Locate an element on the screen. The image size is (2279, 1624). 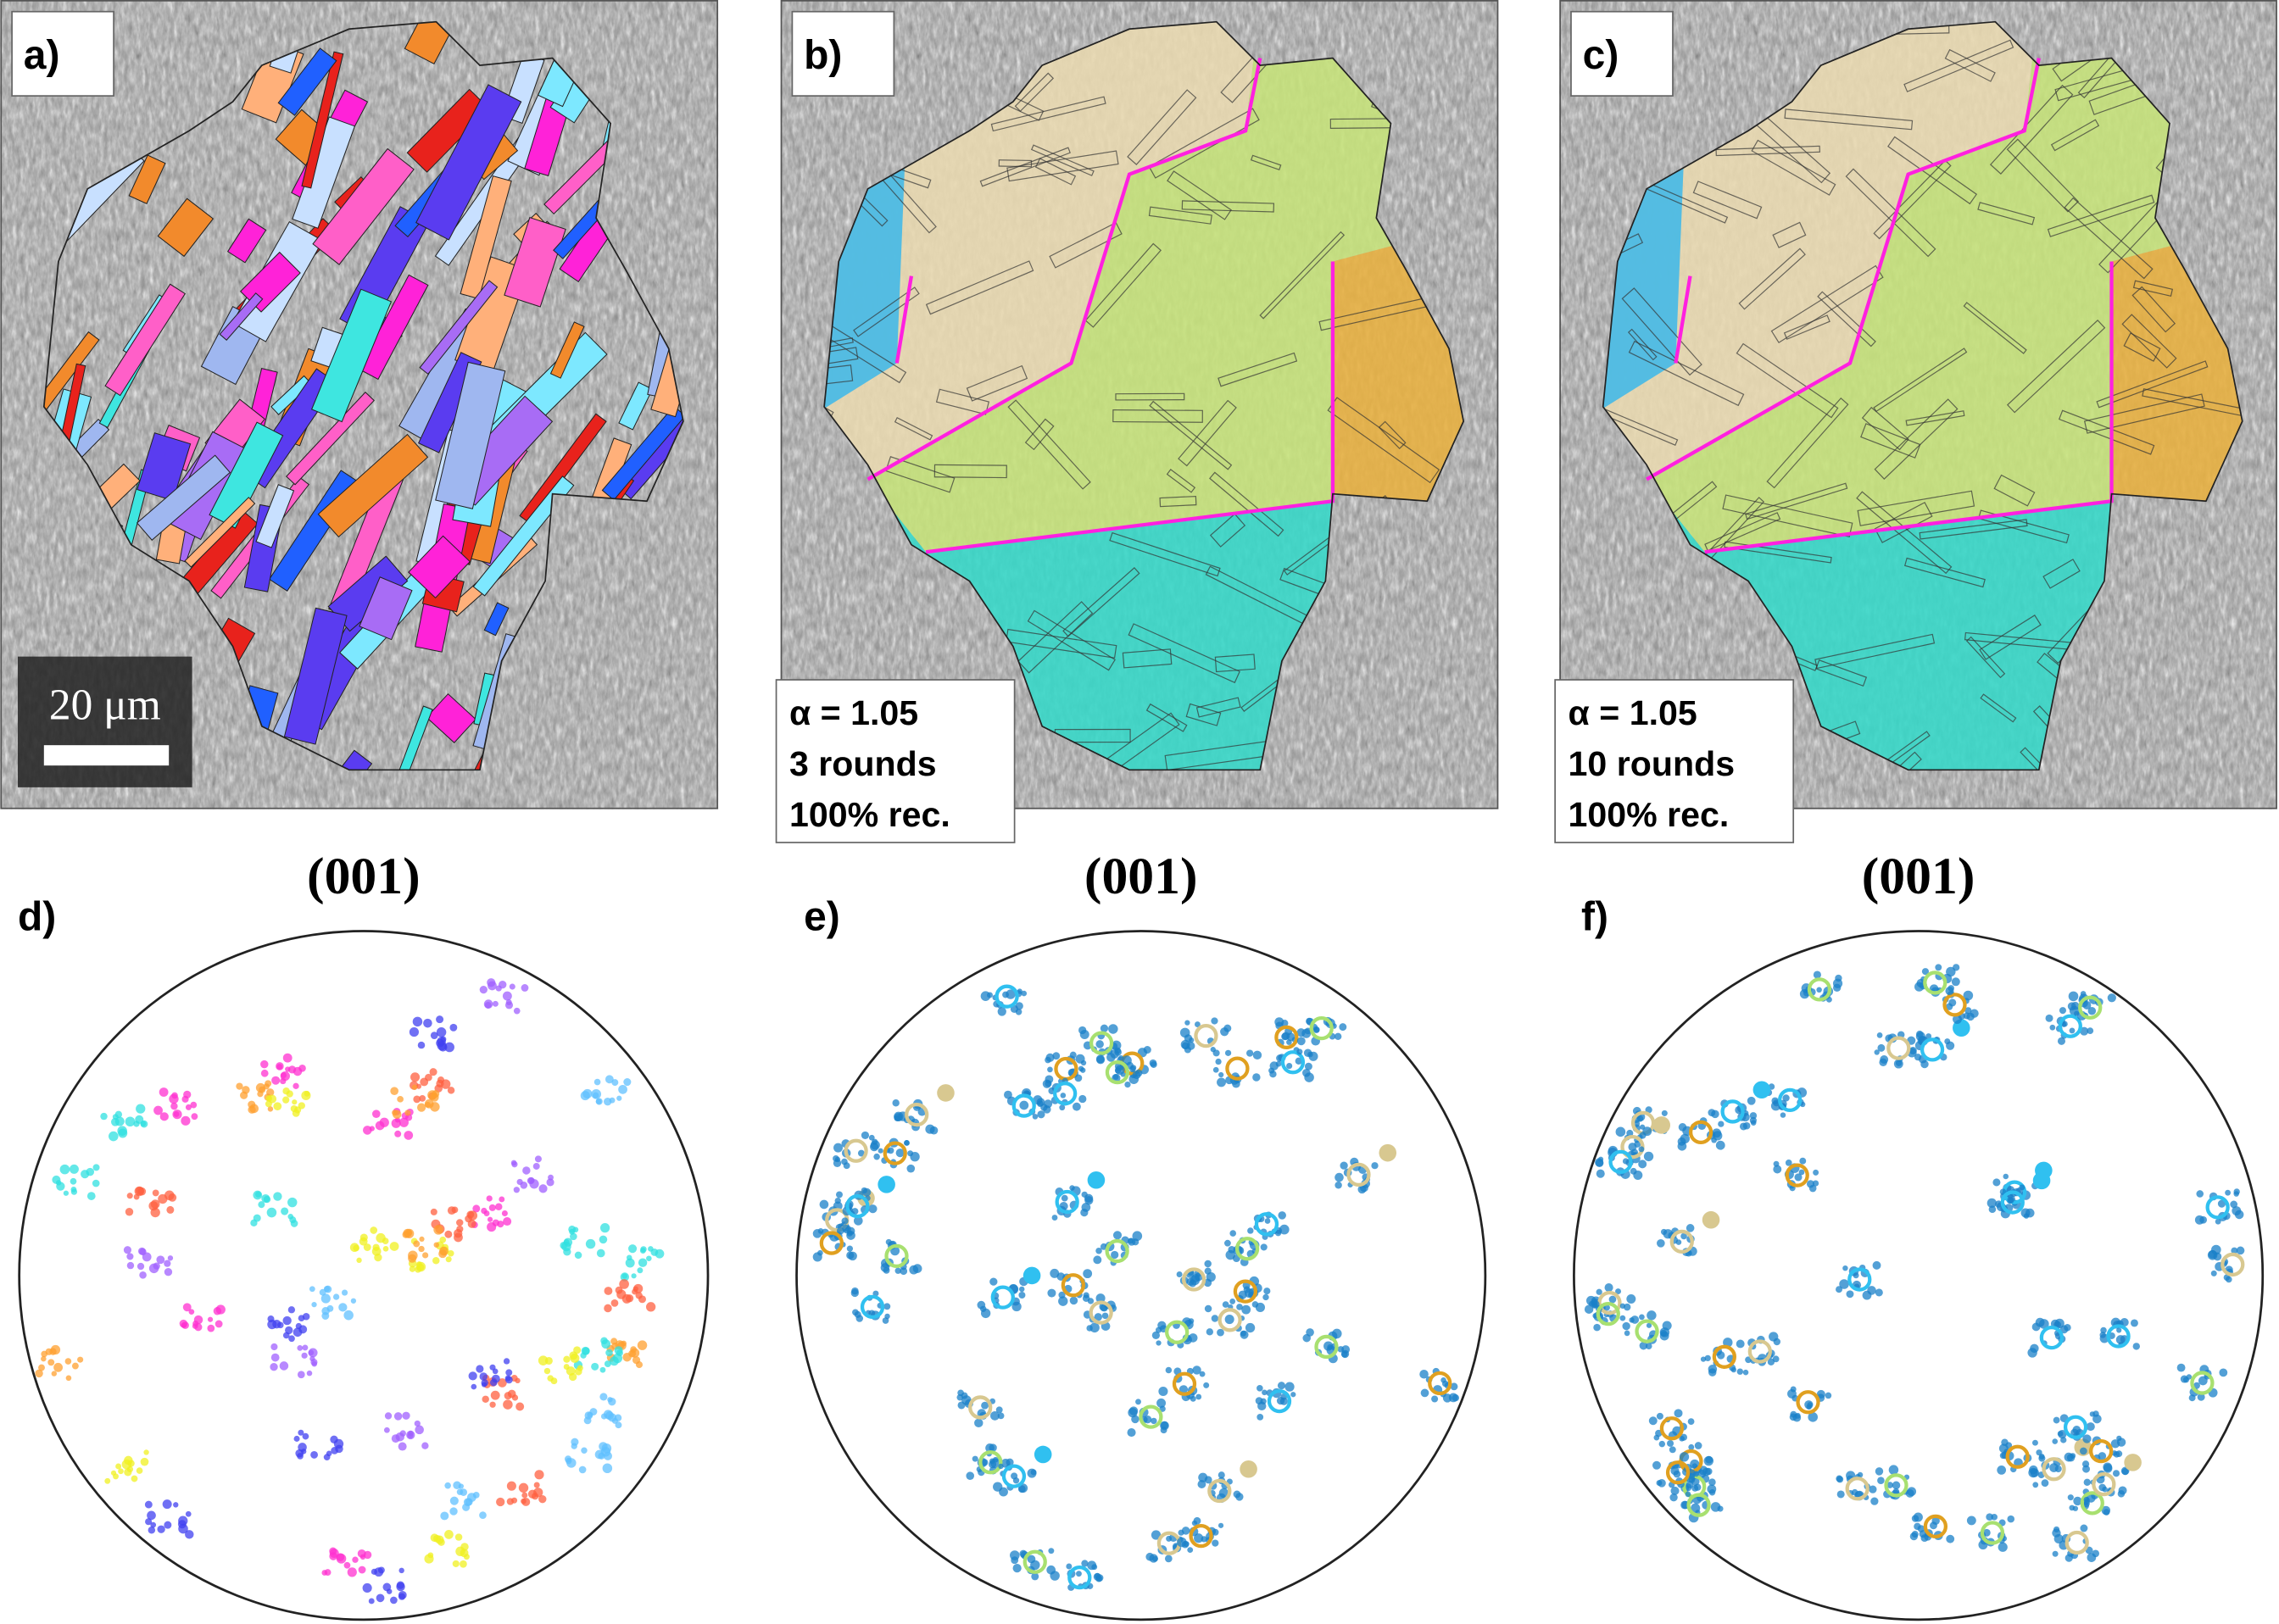
pole-figure: (001) d) is located at coordinates (364, 1235).